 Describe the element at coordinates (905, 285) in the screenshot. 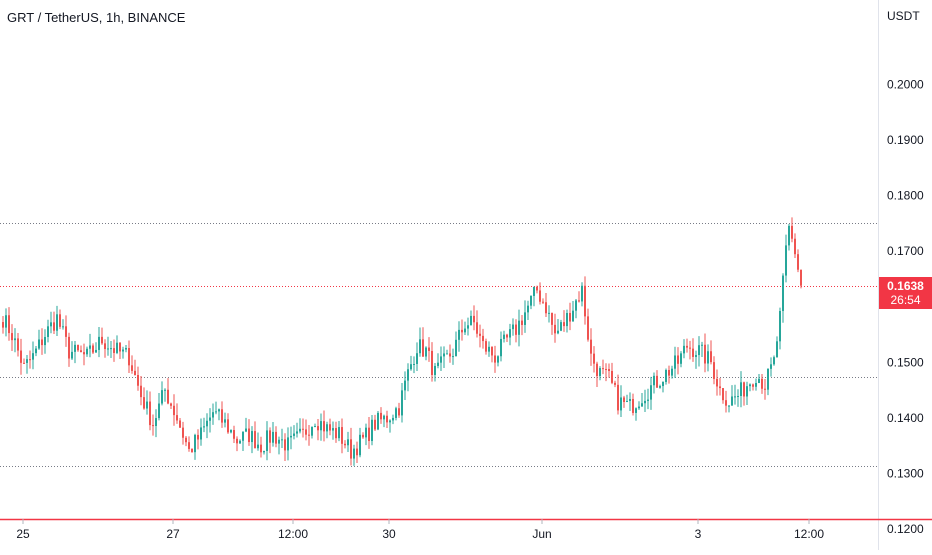

I see `current-price-label: 0.1638` at that location.